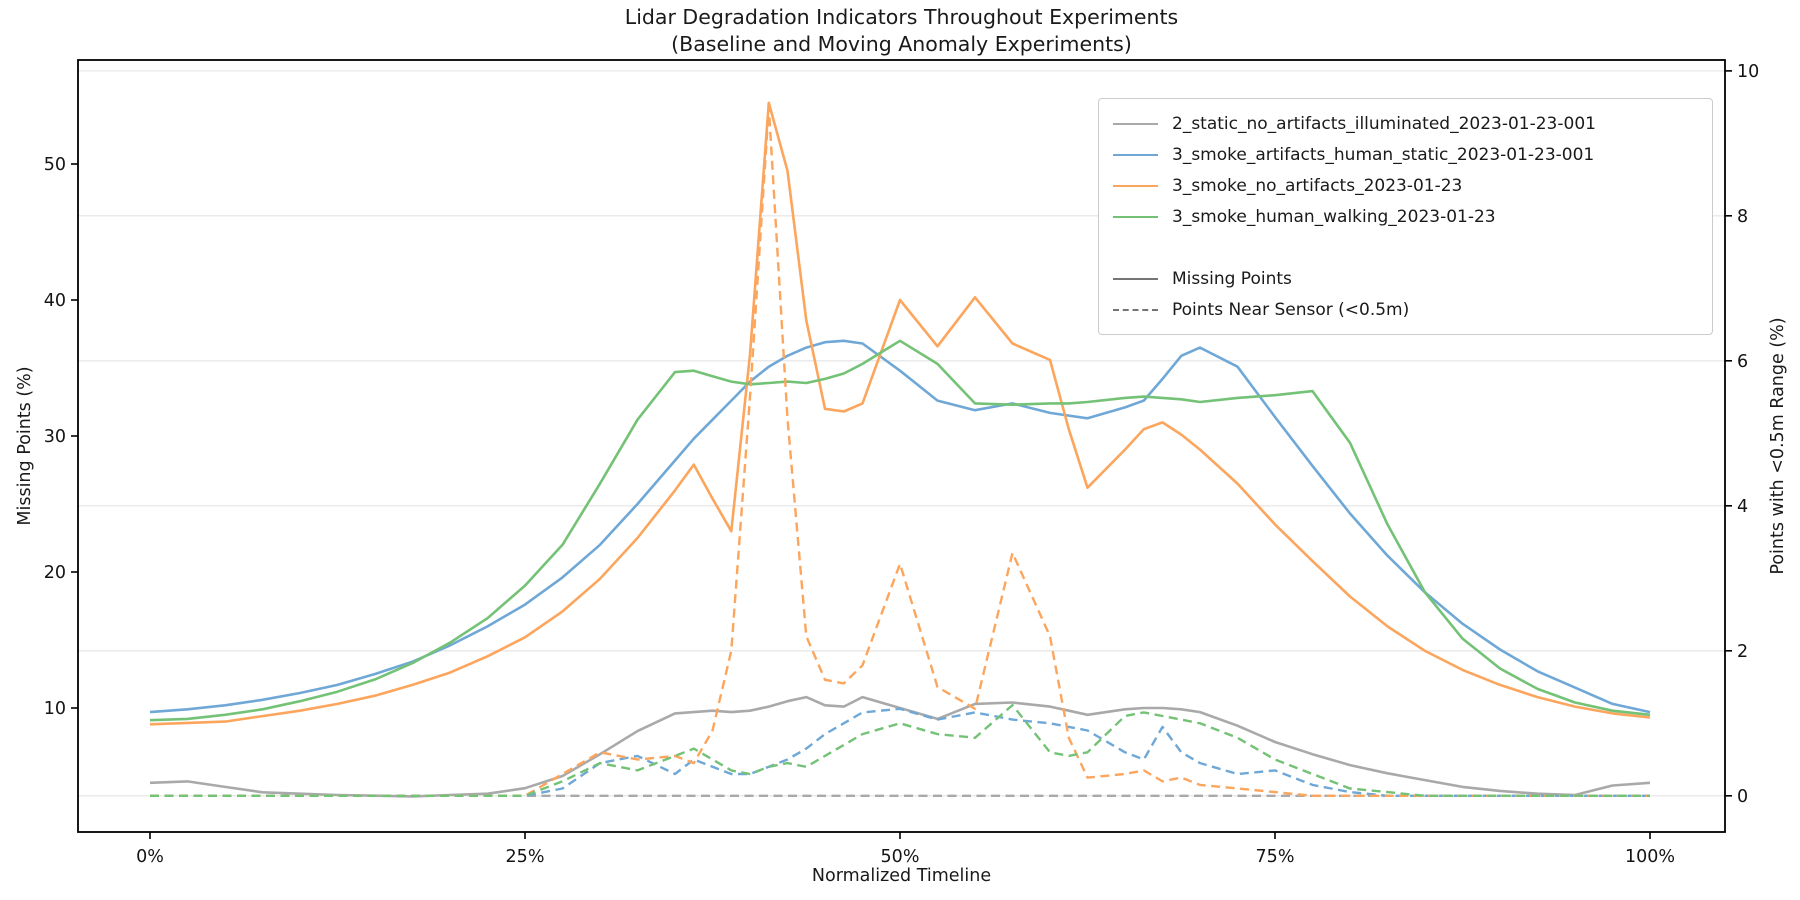  What do you see at coordinates (150, 857) in the screenshot?
I see `x-tick-label-0%: 0%` at bounding box center [150, 857].